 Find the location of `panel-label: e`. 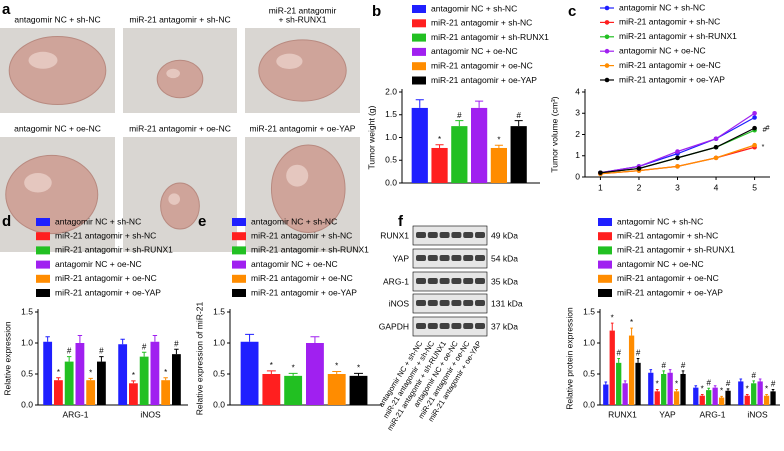

panel-label: e is located at coordinates (202, 221).